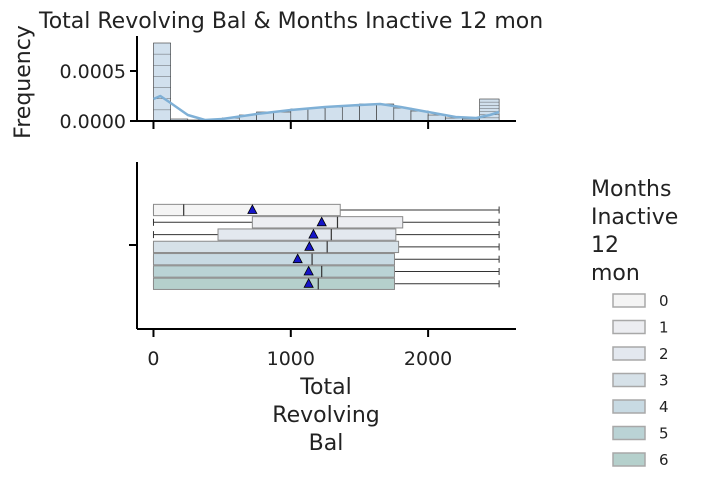 The image size is (706, 485). I want to click on legend-item-6: 6, so click(640, 460).